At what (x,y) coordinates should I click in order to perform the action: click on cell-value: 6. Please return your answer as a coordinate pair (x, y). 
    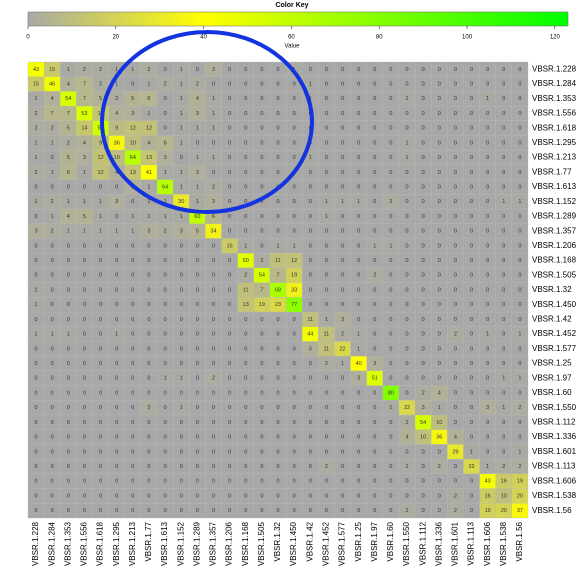
    Looking at the image, I should click on (148, 99).